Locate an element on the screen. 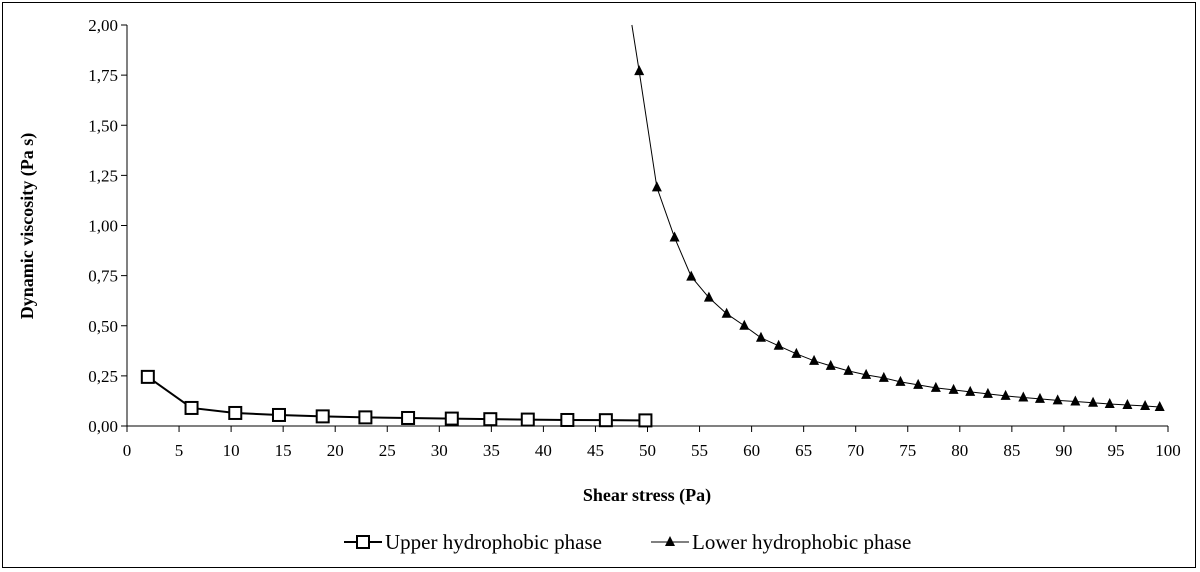 This screenshot has width=1200, height=572. y-tick-label: 1,25 is located at coordinates (103, 175).